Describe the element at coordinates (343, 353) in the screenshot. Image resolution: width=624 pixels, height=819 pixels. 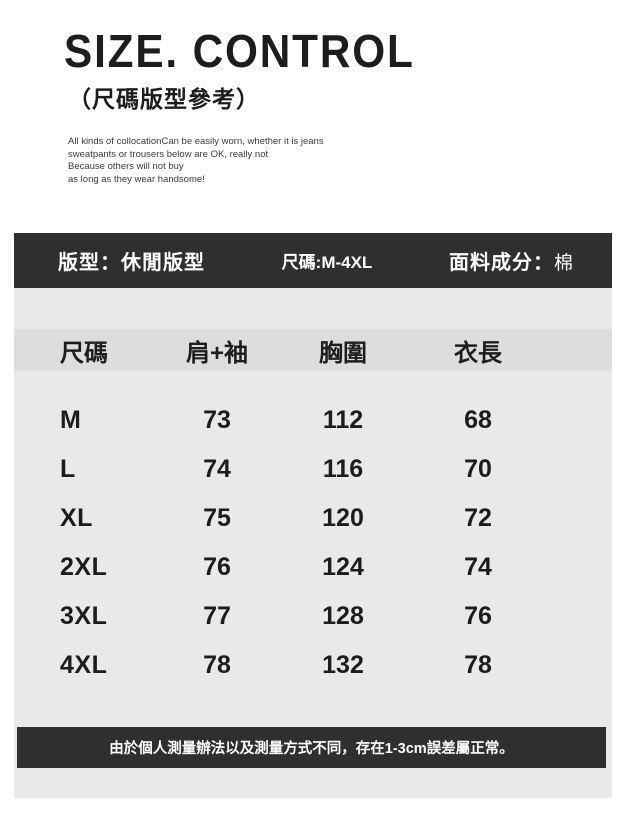
I see `header-cell-chest: 胸圍` at that location.